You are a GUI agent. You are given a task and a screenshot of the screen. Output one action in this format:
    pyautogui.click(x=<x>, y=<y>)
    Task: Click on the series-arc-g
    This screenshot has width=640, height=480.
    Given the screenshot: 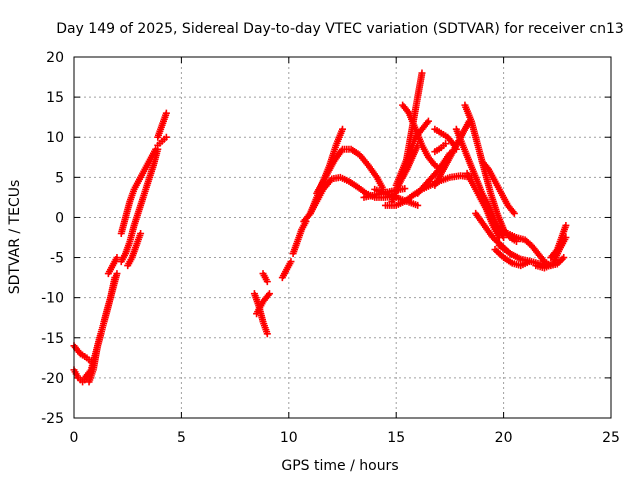 What is the action you would take?
    pyautogui.click(x=139, y=205)
    